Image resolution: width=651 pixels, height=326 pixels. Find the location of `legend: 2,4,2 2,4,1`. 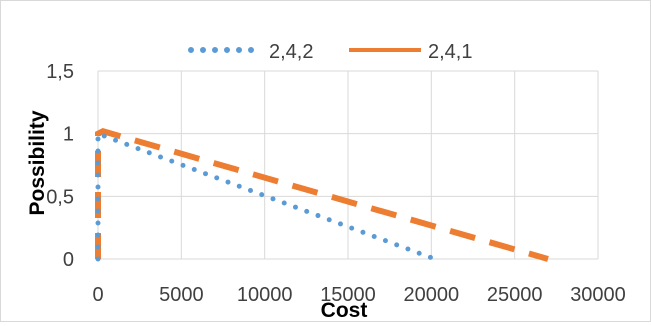

legend: 2,4,2 2,4,1 is located at coordinates (330, 52).